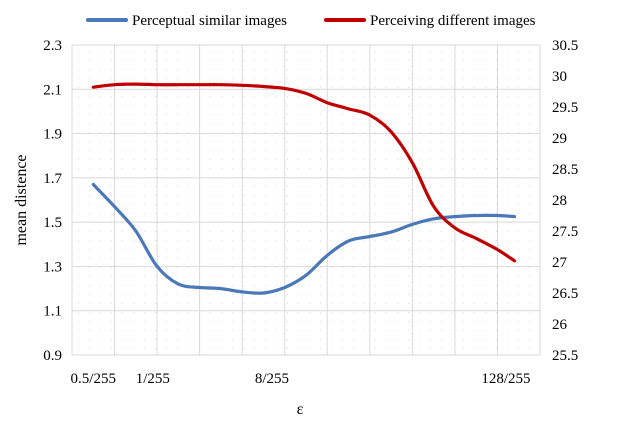 The image size is (618, 425). I want to click on left-tick-label: 1.9, so click(52, 135).